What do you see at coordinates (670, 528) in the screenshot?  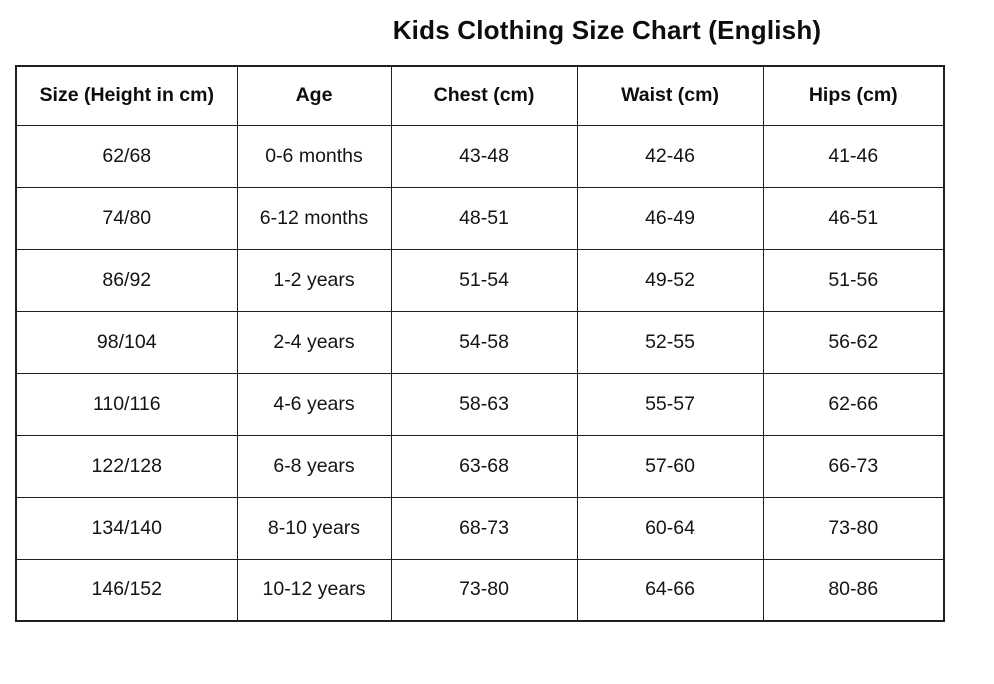 I see `cell-waist: 60-64` at bounding box center [670, 528].